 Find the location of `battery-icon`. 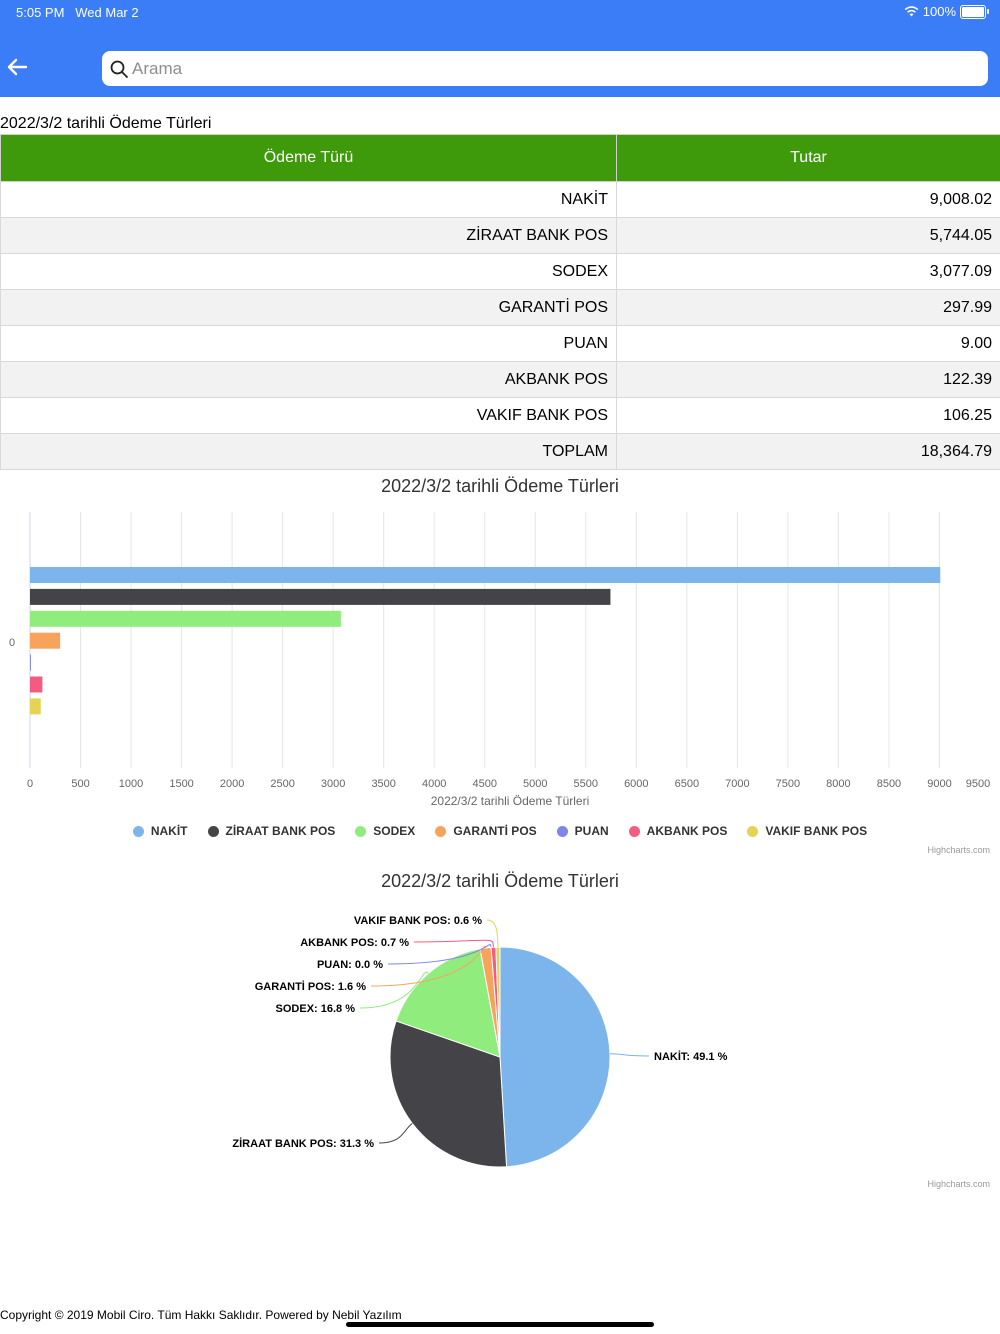

battery-icon is located at coordinates (974, 11).